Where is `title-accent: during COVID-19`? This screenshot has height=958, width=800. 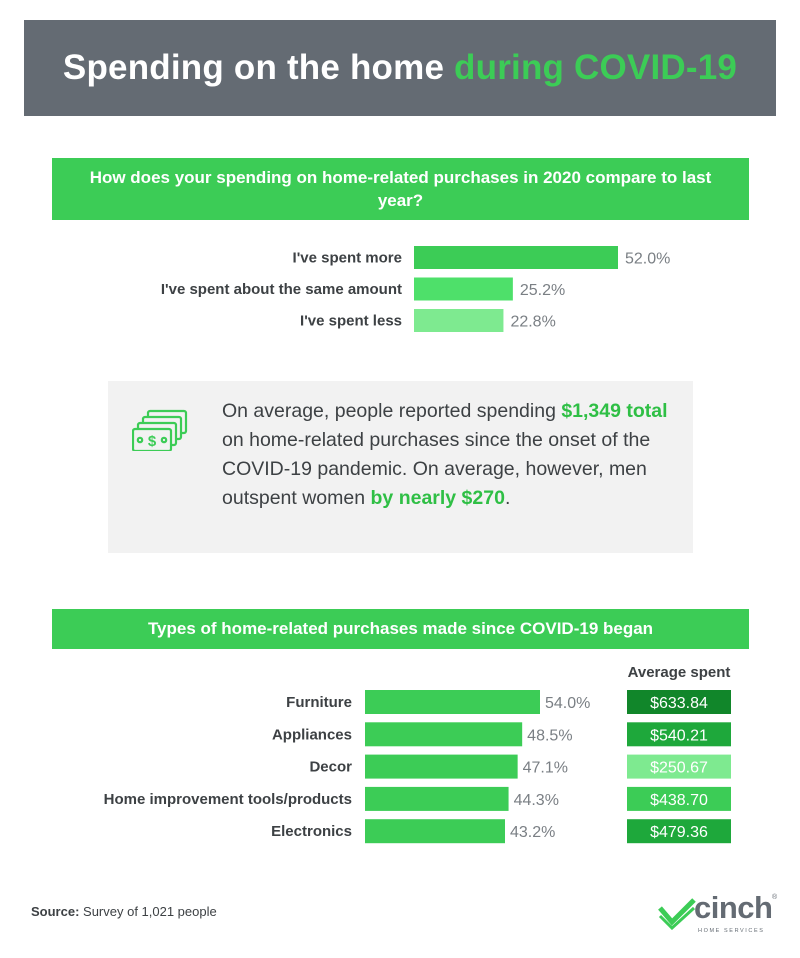
title-accent: during COVID-19 is located at coordinates (596, 67).